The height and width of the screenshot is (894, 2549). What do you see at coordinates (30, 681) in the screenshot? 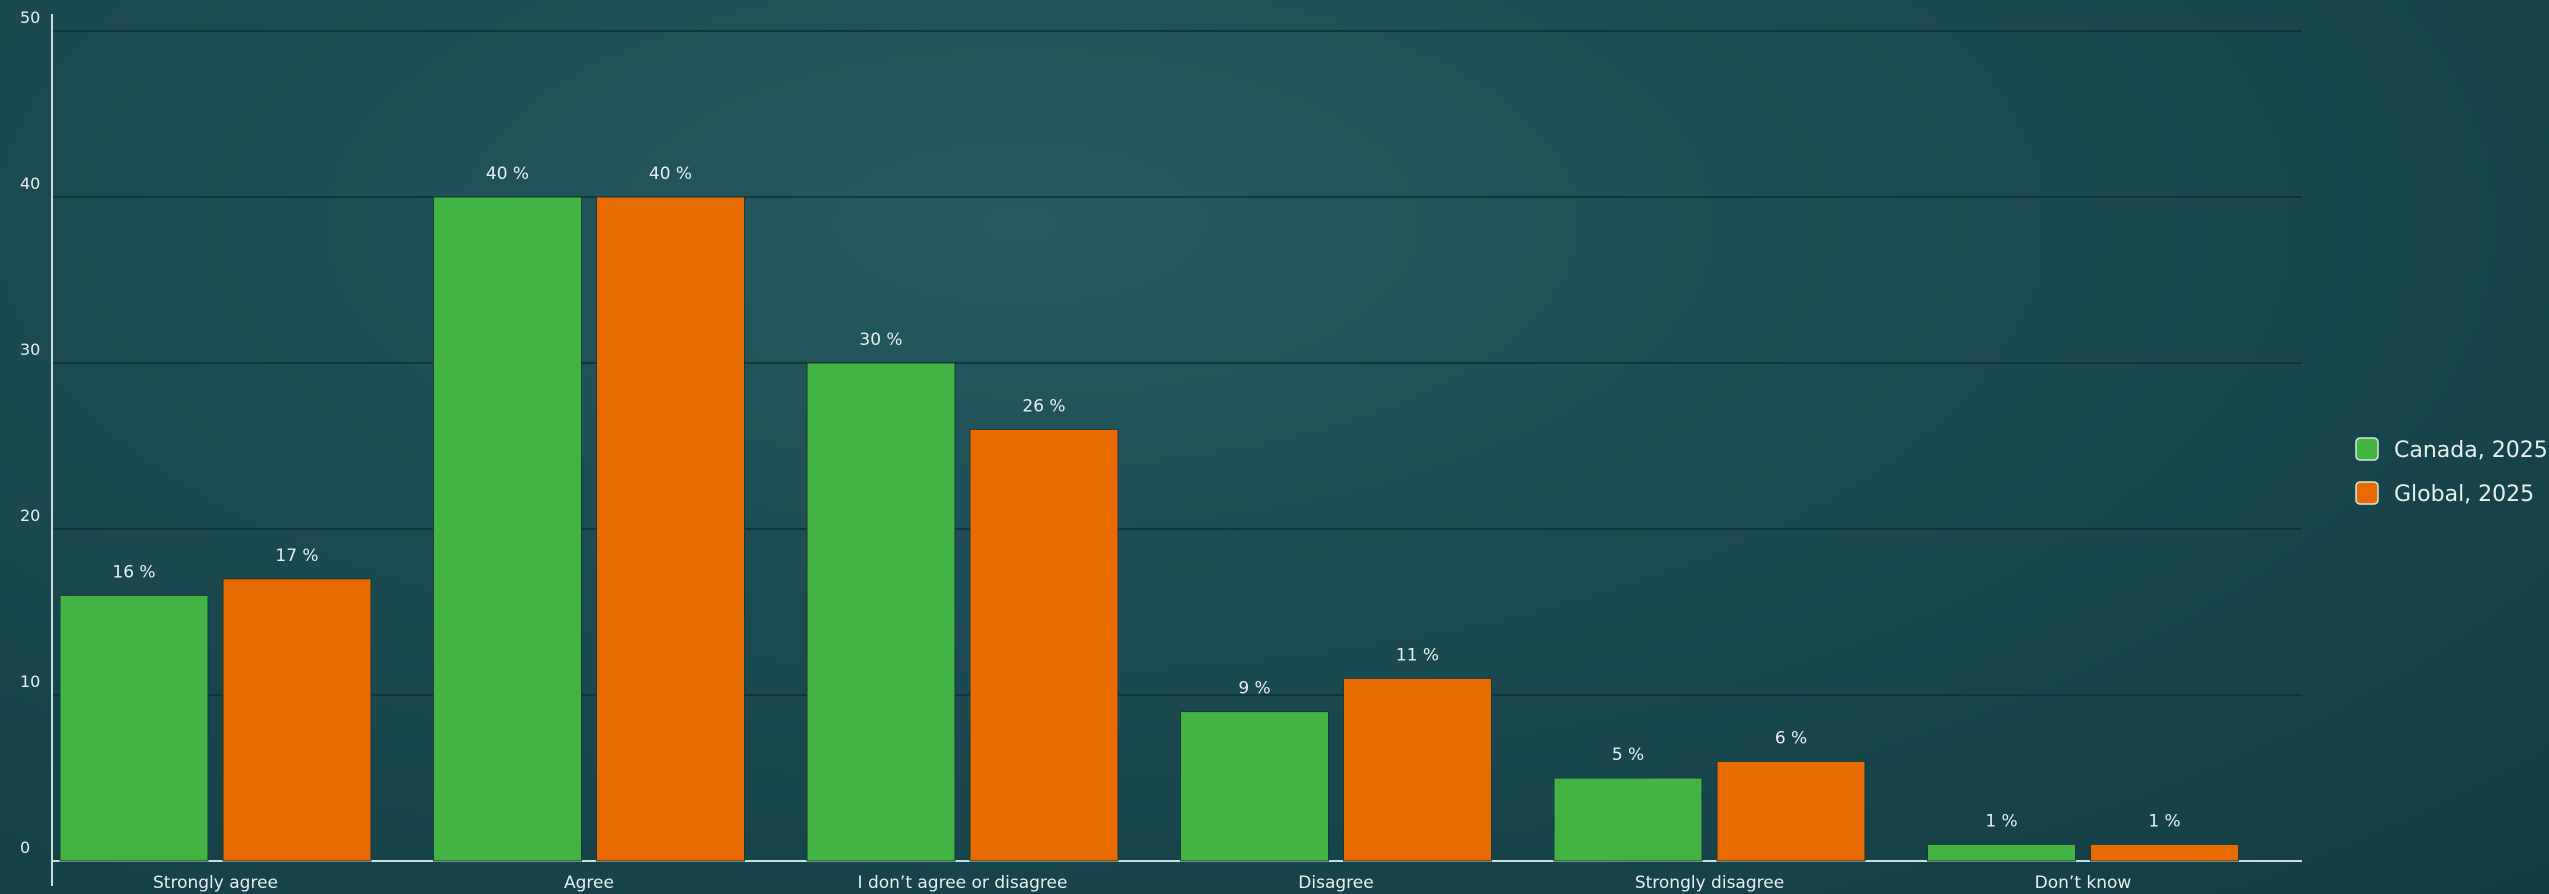
I see `y-tick-label: 10` at bounding box center [30, 681].